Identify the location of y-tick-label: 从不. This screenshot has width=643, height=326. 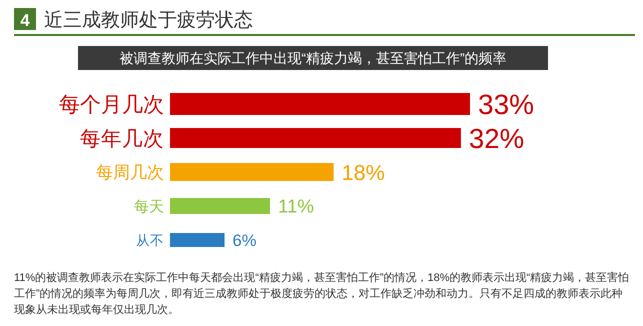
(150, 240).